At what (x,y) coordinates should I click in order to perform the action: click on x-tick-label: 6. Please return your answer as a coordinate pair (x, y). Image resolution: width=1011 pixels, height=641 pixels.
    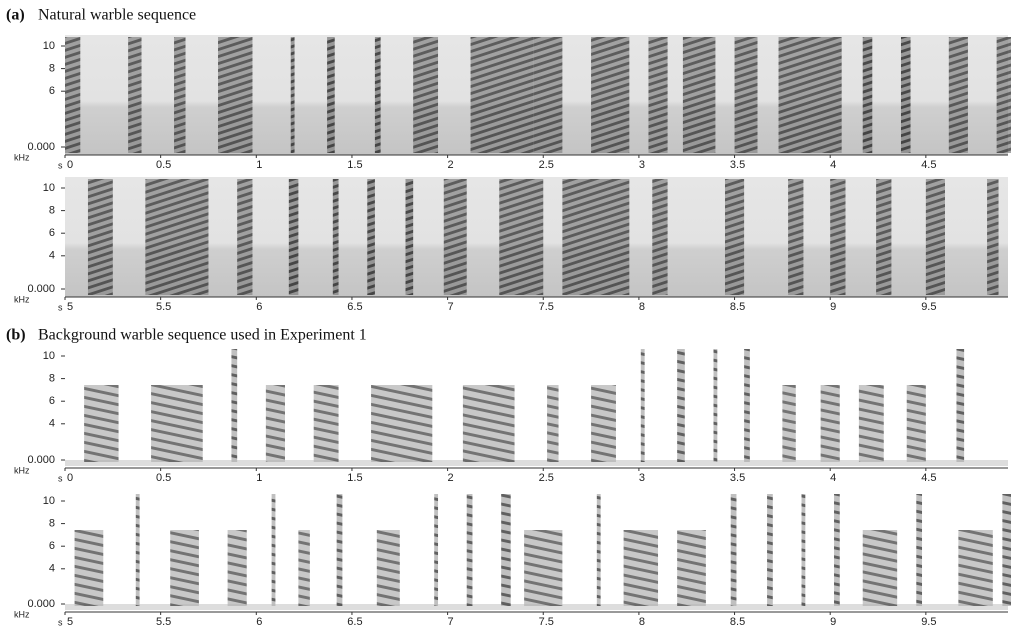
    Looking at the image, I should click on (259, 307).